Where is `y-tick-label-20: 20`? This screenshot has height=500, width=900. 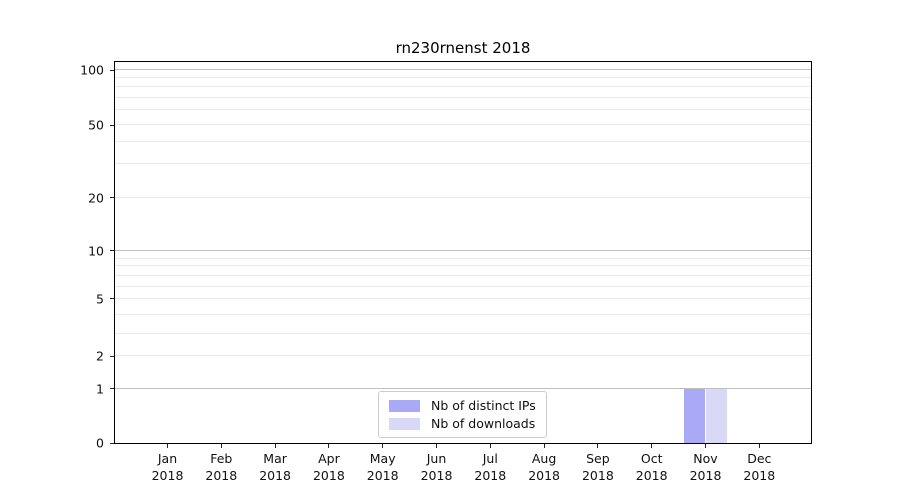
y-tick-label-20: 20 is located at coordinates (96, 198).